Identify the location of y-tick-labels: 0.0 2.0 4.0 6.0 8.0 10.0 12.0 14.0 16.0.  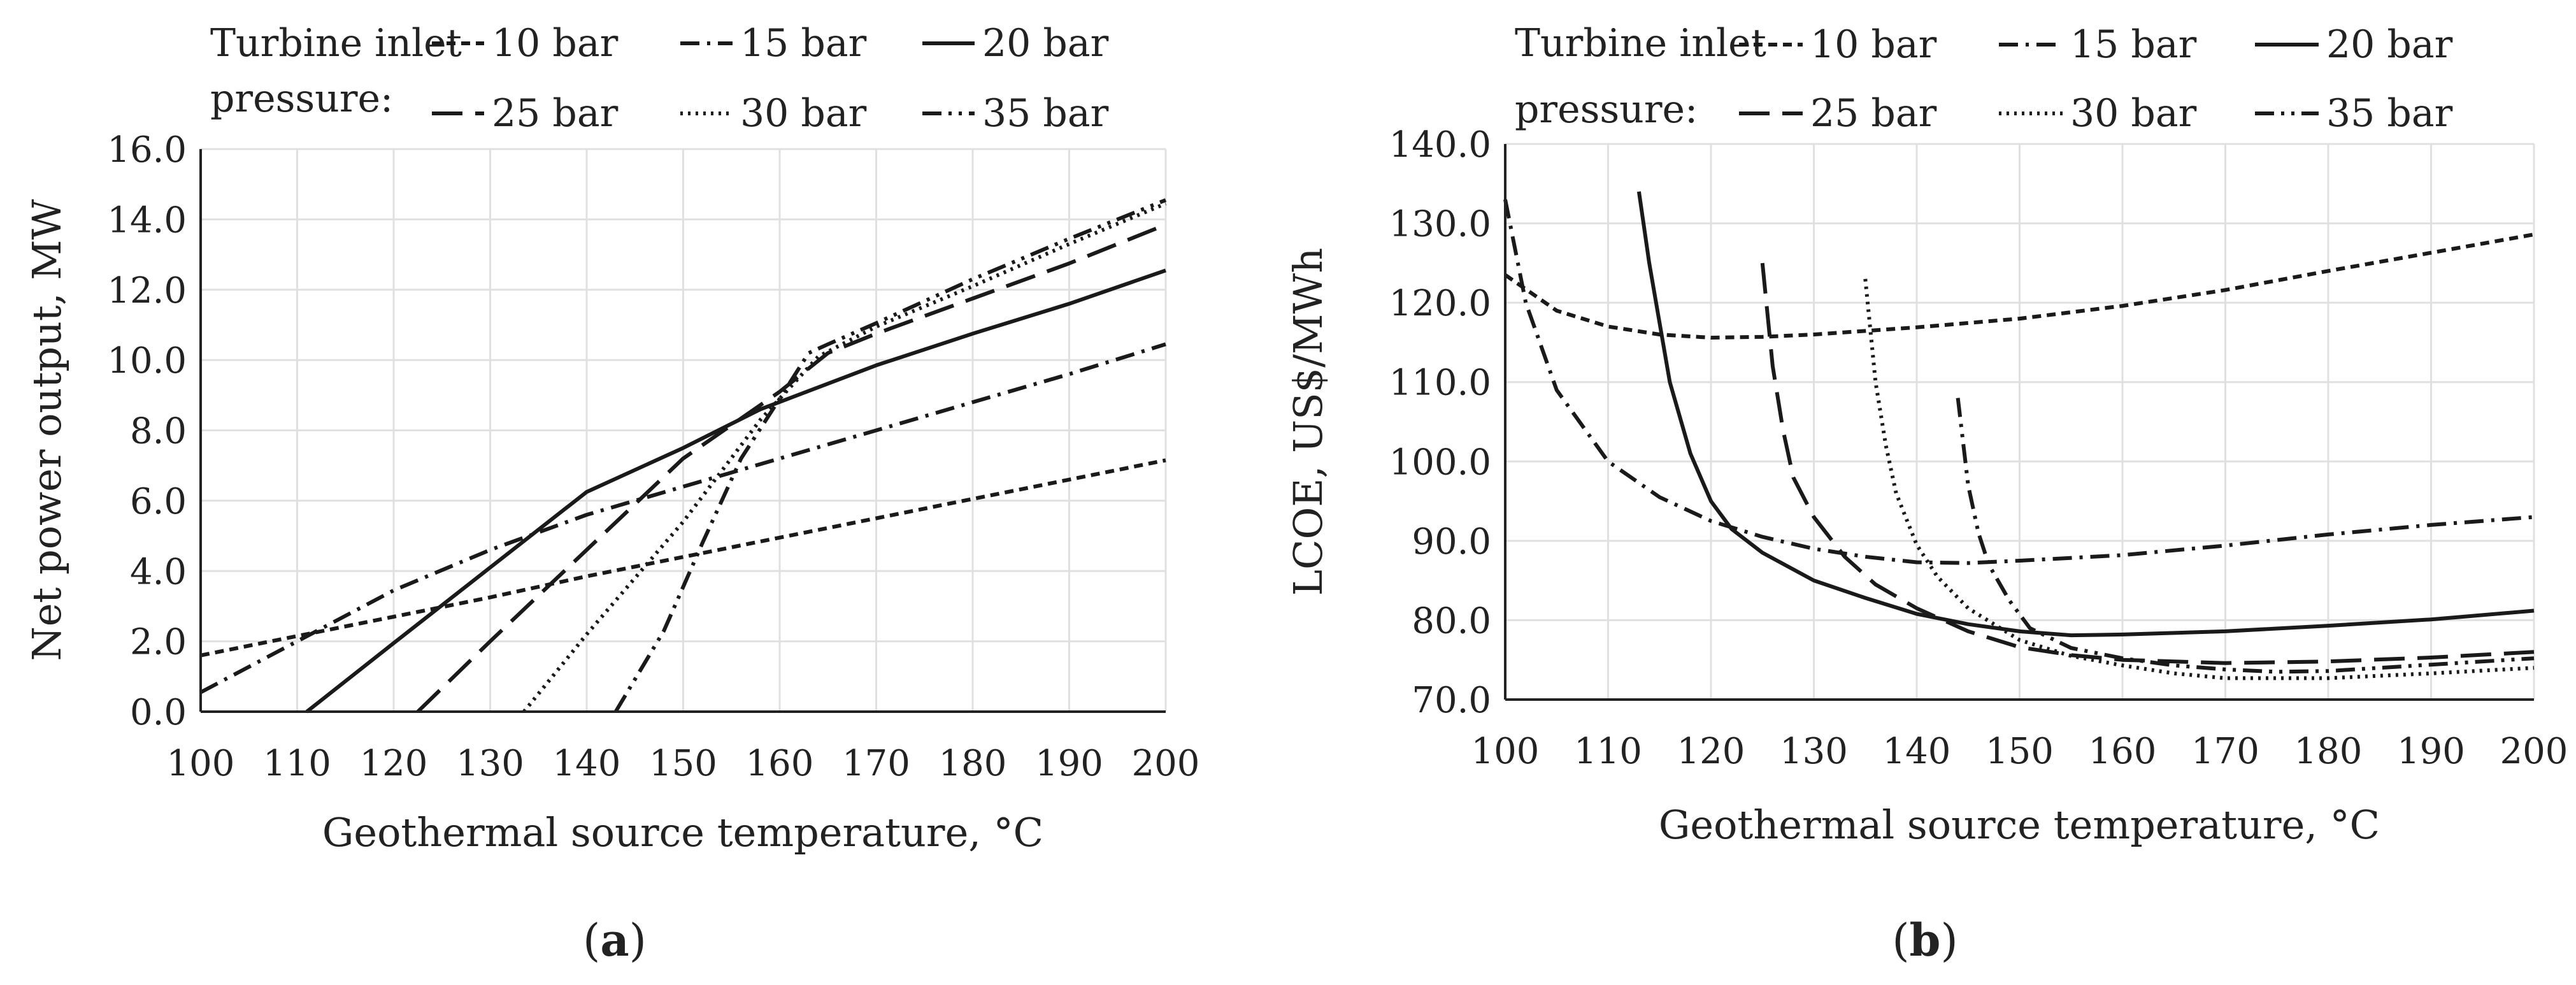
(147, 431).